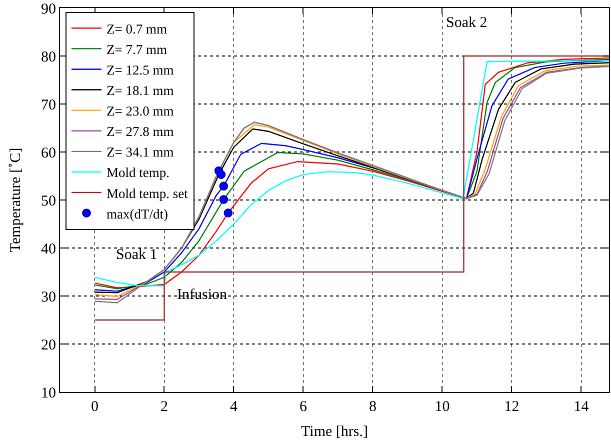 Image resolution: width=611 pixels, height=440 pixels. What do you see at coordinates (582, 407) in the screenshot?
I see `x-tick-label: 14` at bounding box center [582, 407].